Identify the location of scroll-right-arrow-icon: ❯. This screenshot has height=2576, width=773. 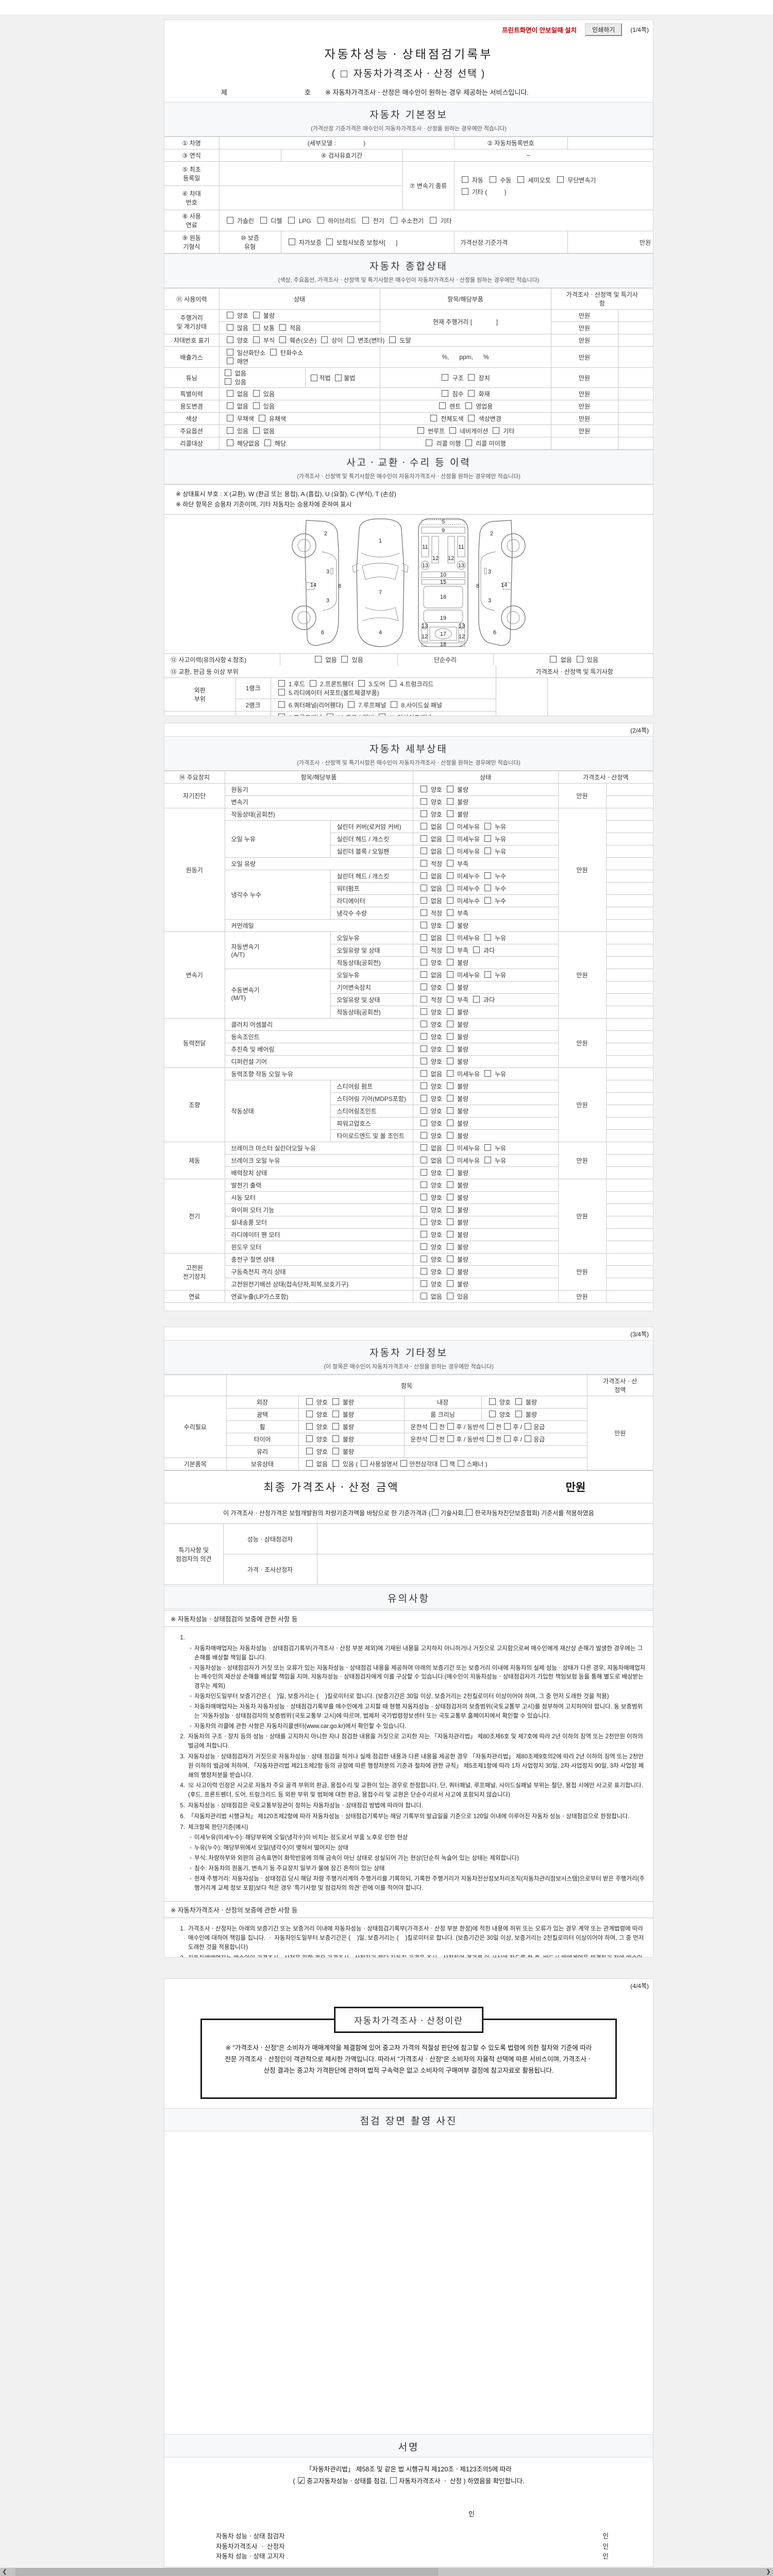
(768, 2572).